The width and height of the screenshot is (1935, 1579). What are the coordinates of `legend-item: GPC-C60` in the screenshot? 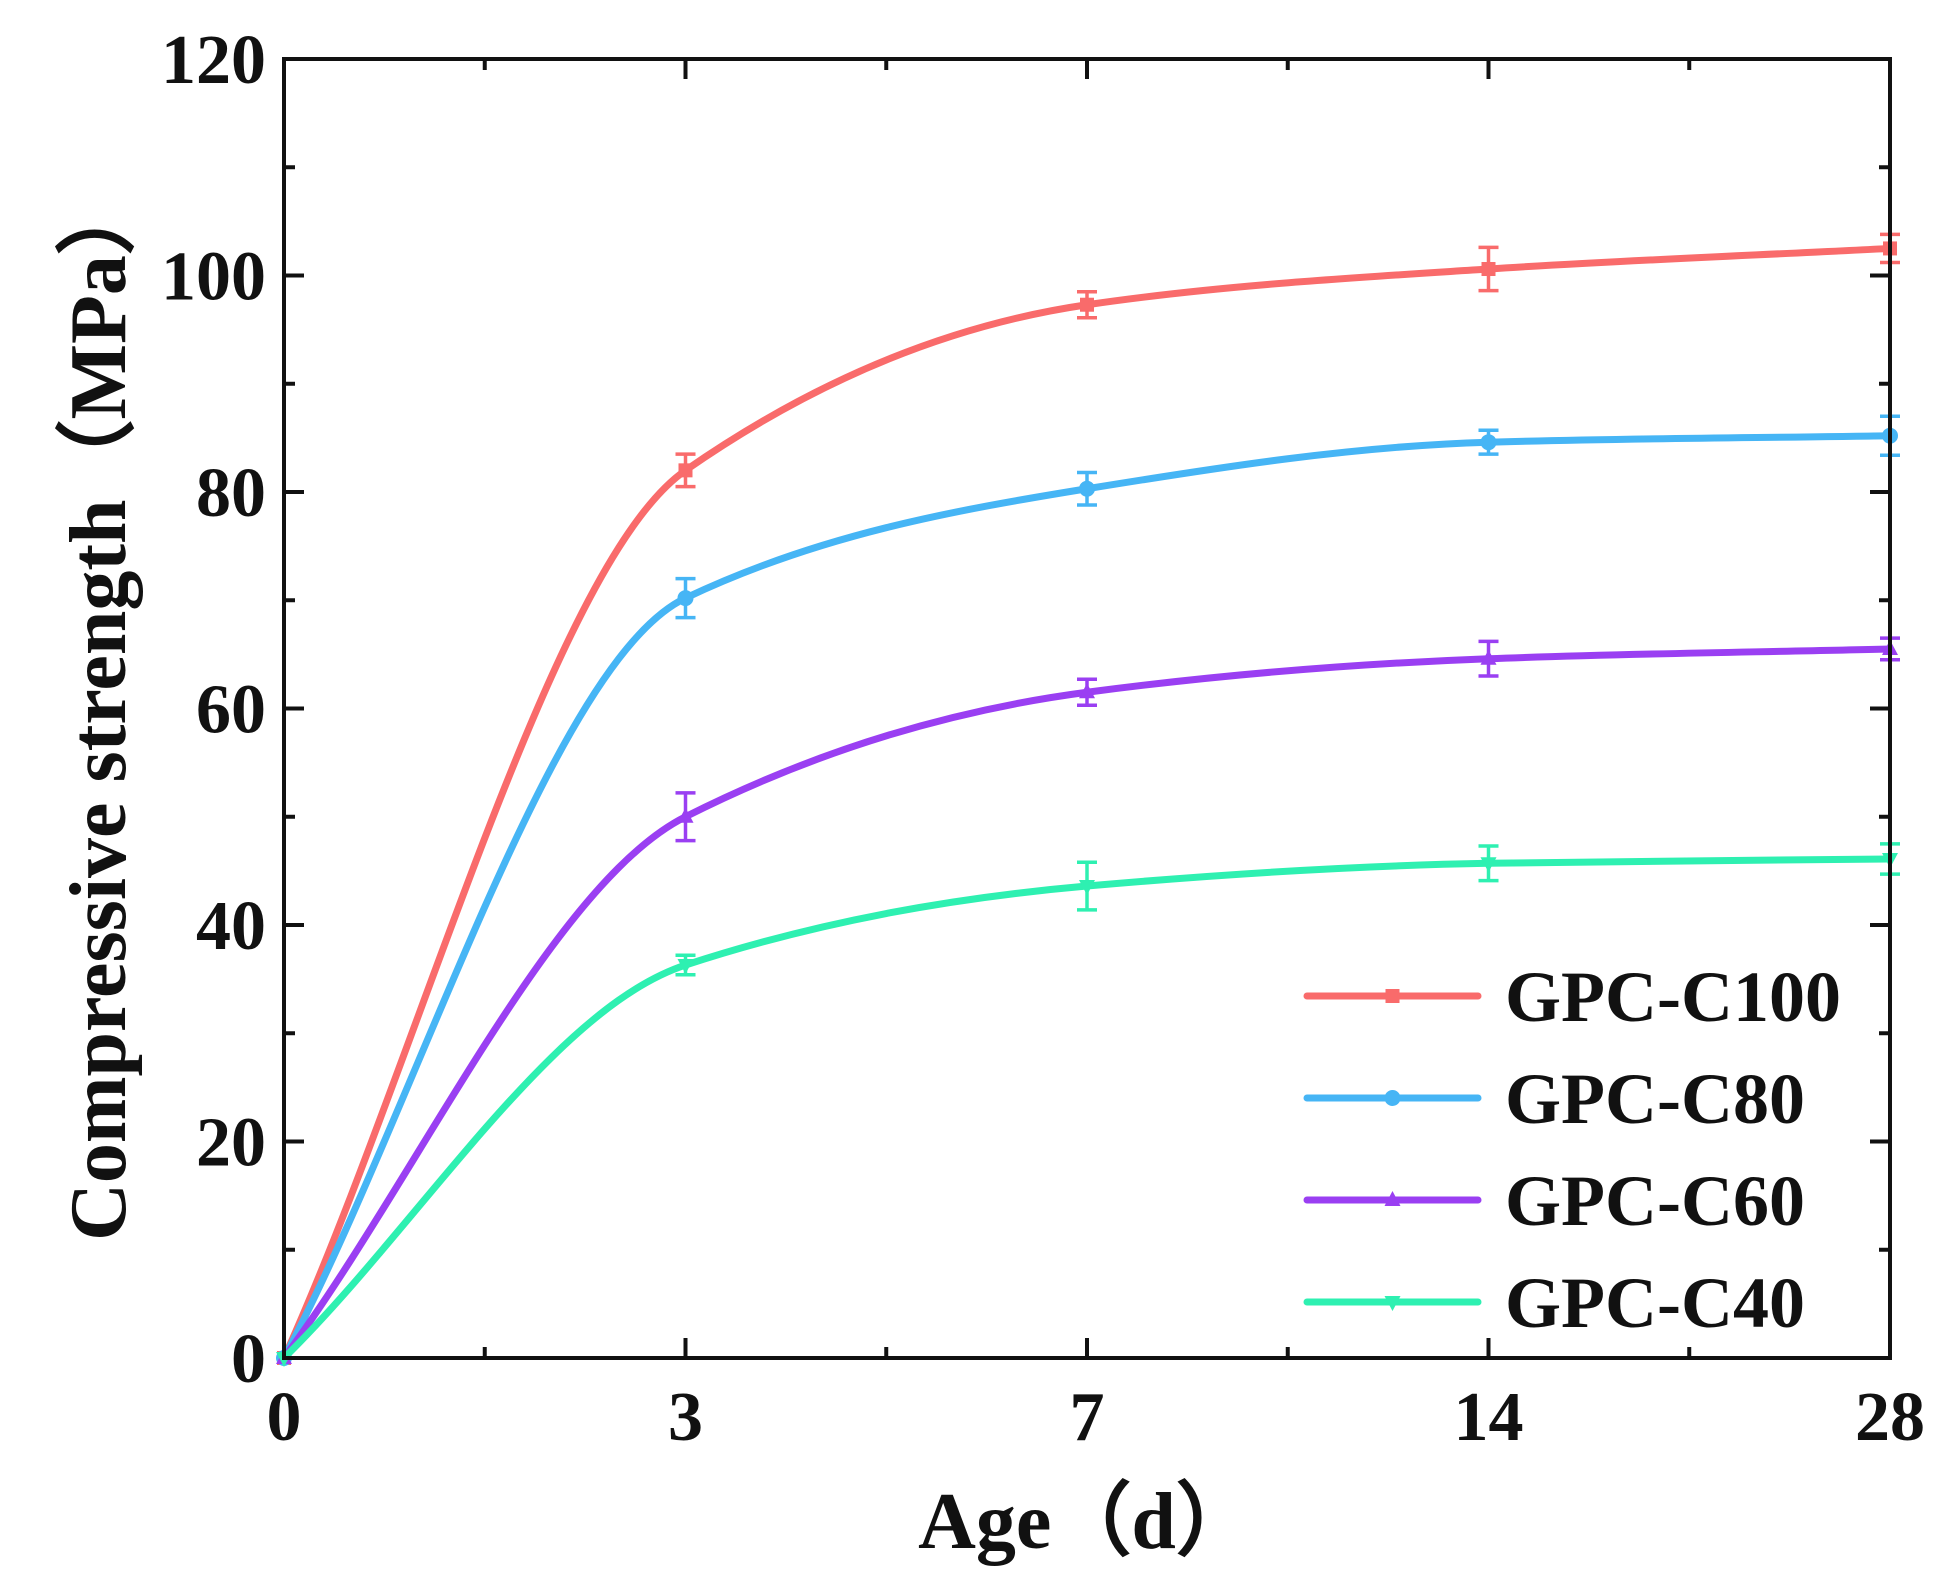 It's located at (1554, 1201).